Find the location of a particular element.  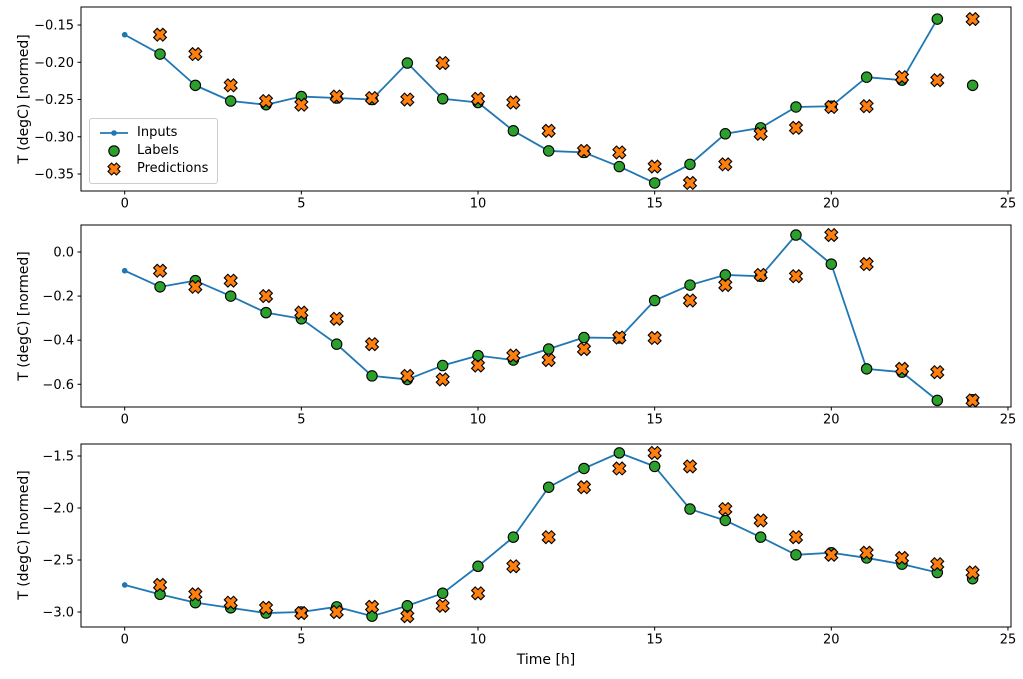

y-tick-label: −1.5 is located at coordinates (58, 457).